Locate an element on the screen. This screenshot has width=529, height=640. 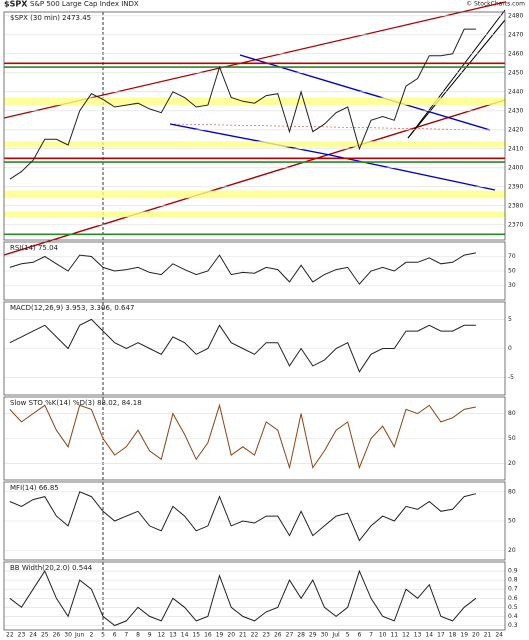
y-tick-label: 2420 is located at coordinates (515, 129).